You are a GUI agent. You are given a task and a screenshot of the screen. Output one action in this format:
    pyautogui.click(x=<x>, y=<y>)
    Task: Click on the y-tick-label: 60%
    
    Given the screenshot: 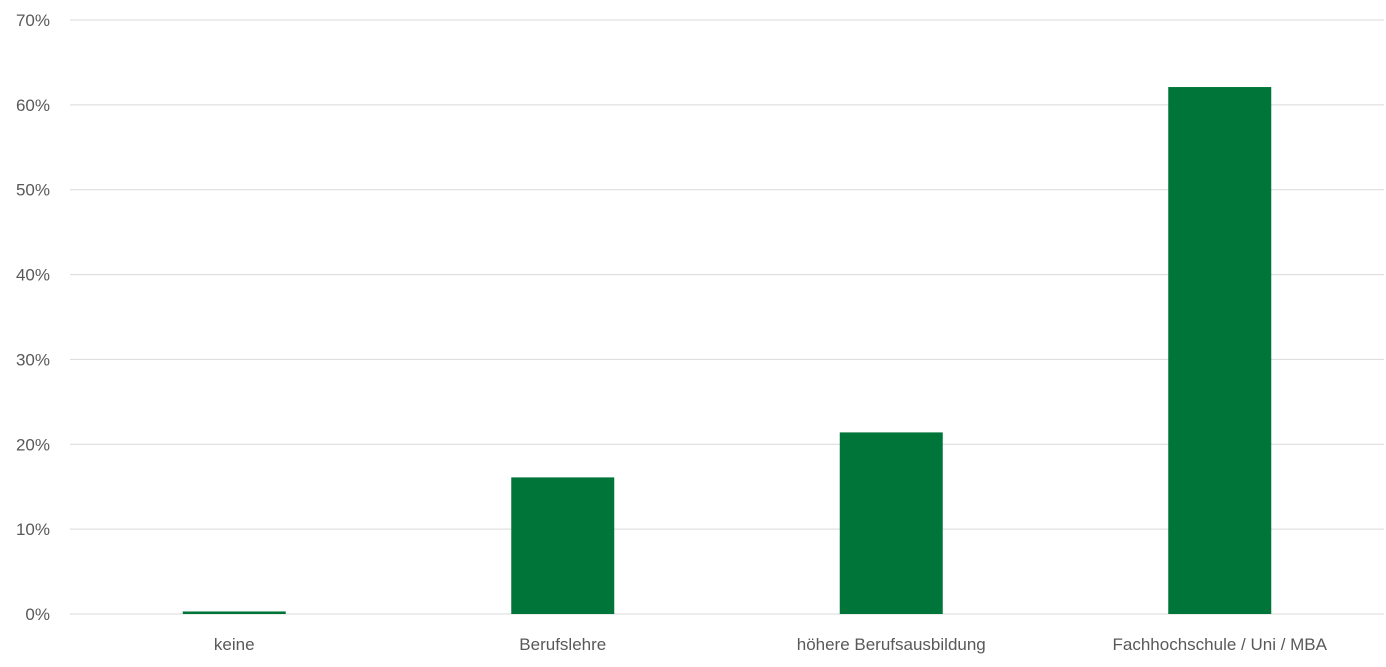 What is the action you would take?
    pyautogui.click(x=33, y=105)
    